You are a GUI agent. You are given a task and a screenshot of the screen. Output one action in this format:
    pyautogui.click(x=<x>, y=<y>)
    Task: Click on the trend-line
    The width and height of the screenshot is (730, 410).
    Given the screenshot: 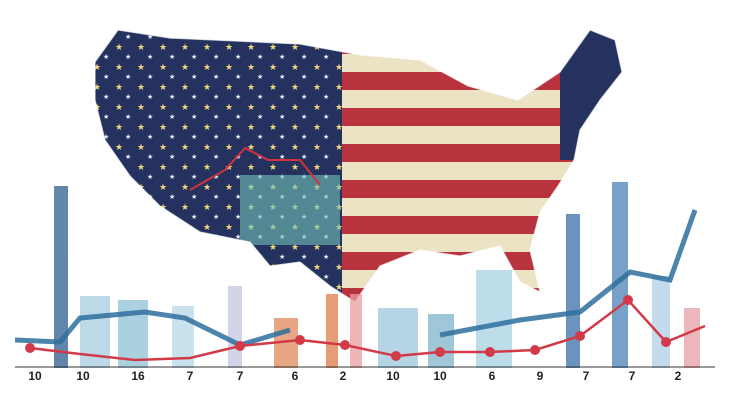 What is the action you would take?
    pyautogui.click(x=568, y=273)
    